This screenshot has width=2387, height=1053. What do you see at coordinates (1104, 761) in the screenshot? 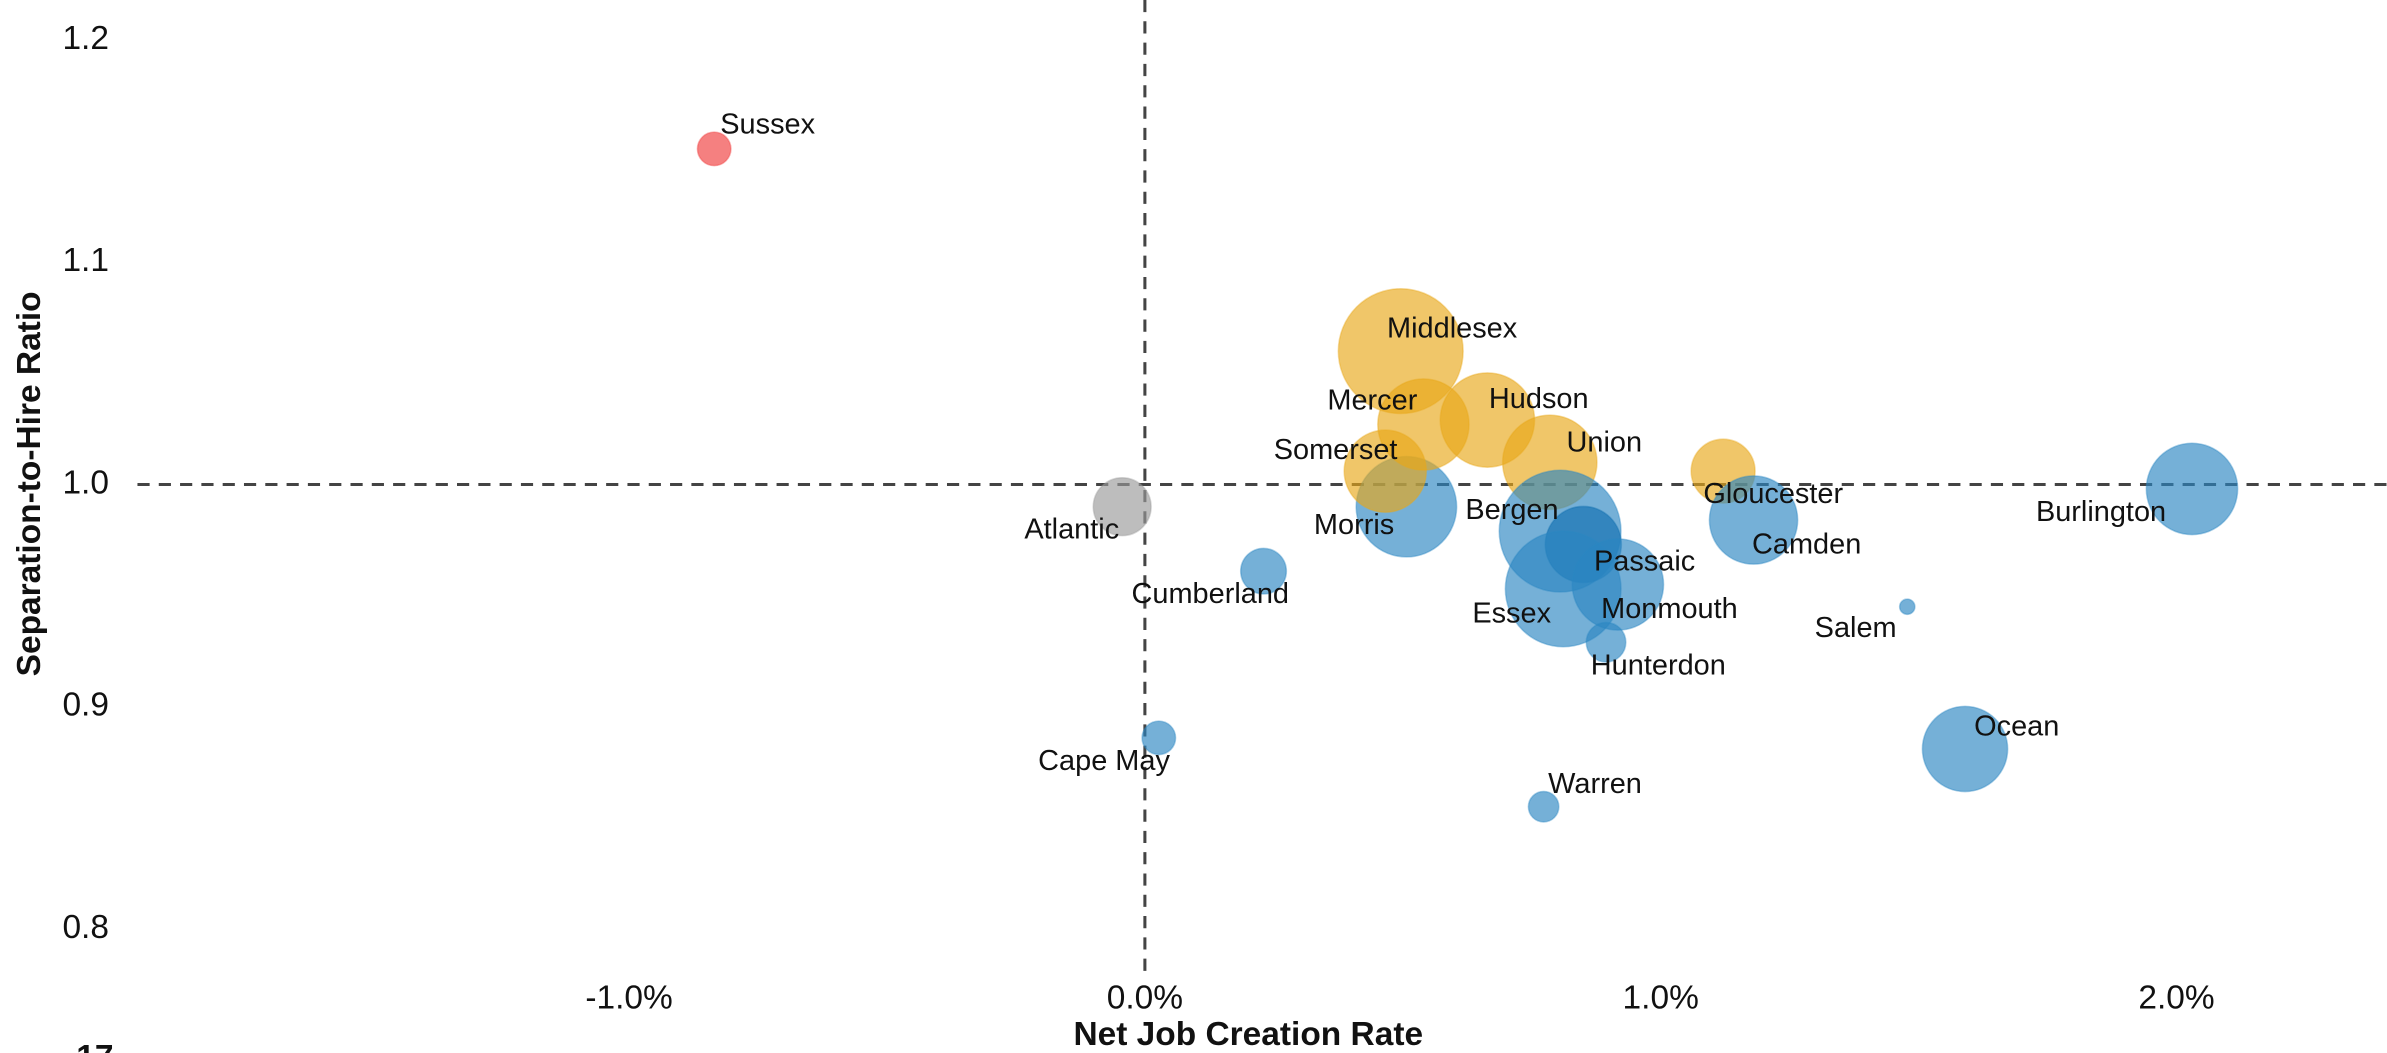
I see `point-label: Cape May` at bounding box center [1104, 761].